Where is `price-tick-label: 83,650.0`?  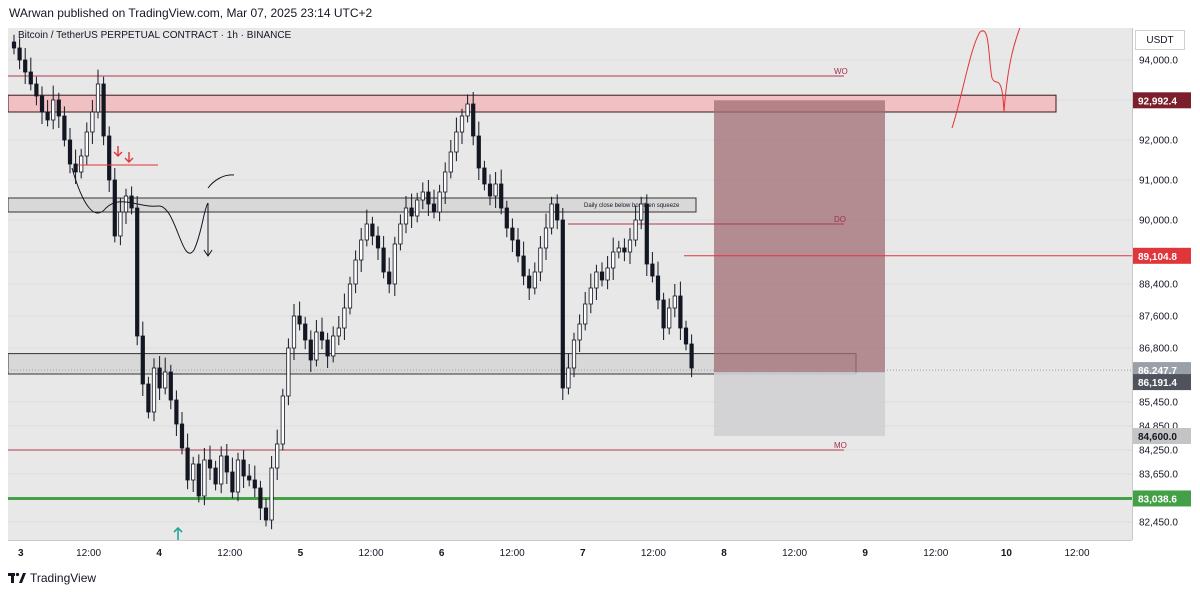
price-tick-label: 83,650.0 is located at coordinates (1158, 475).